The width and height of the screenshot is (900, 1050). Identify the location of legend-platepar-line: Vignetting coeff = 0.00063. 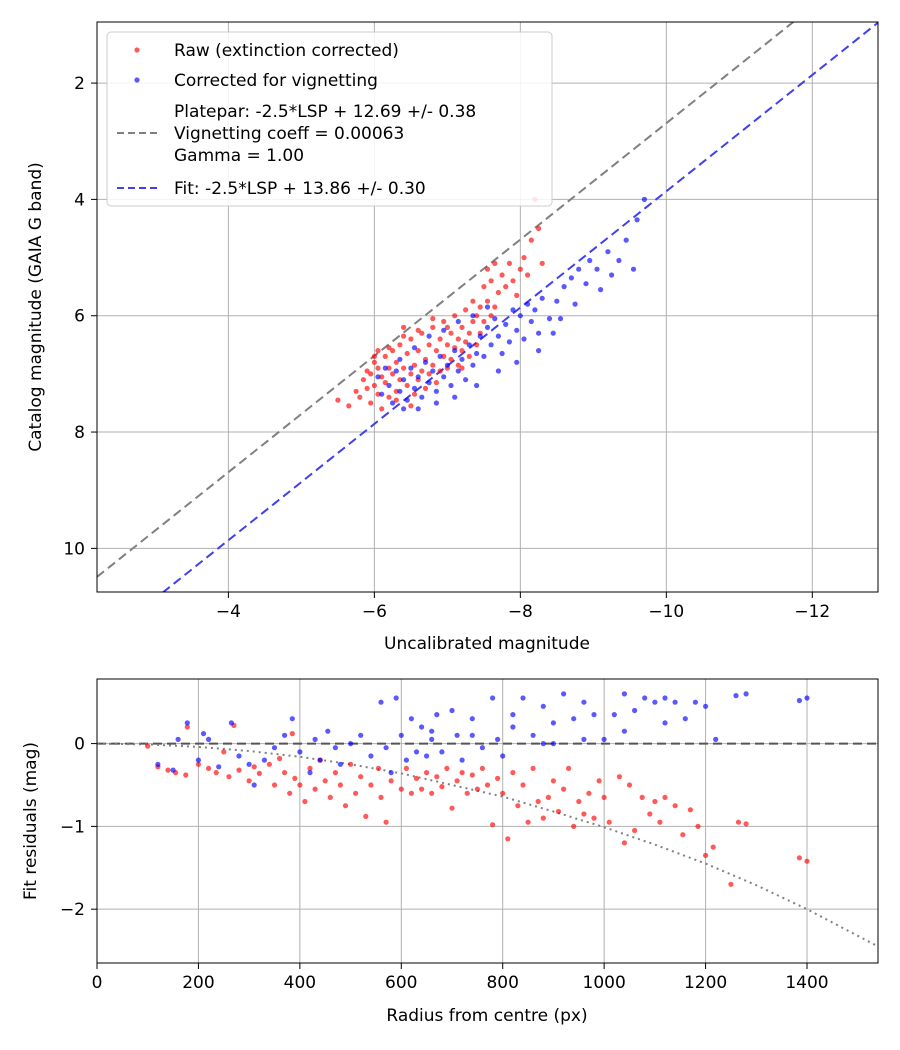
(289, 134).